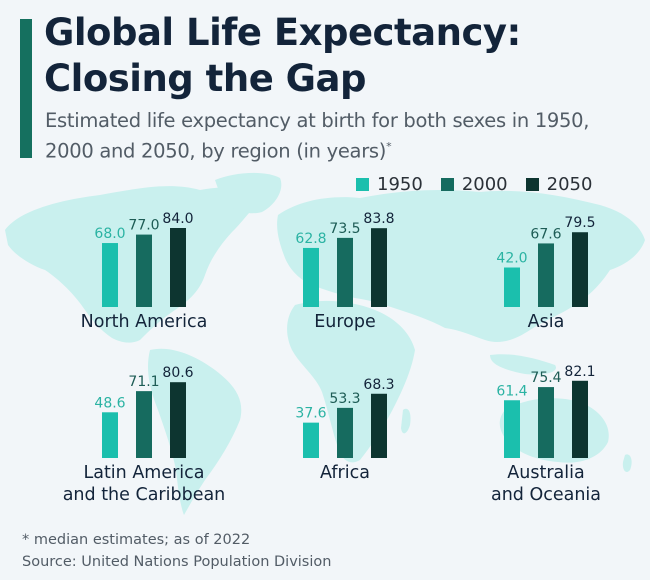  What do you see at coordinates (569, 184) in the screenshot?
I see `legend-label-2050: 2050` at bounding box center [569, 184].